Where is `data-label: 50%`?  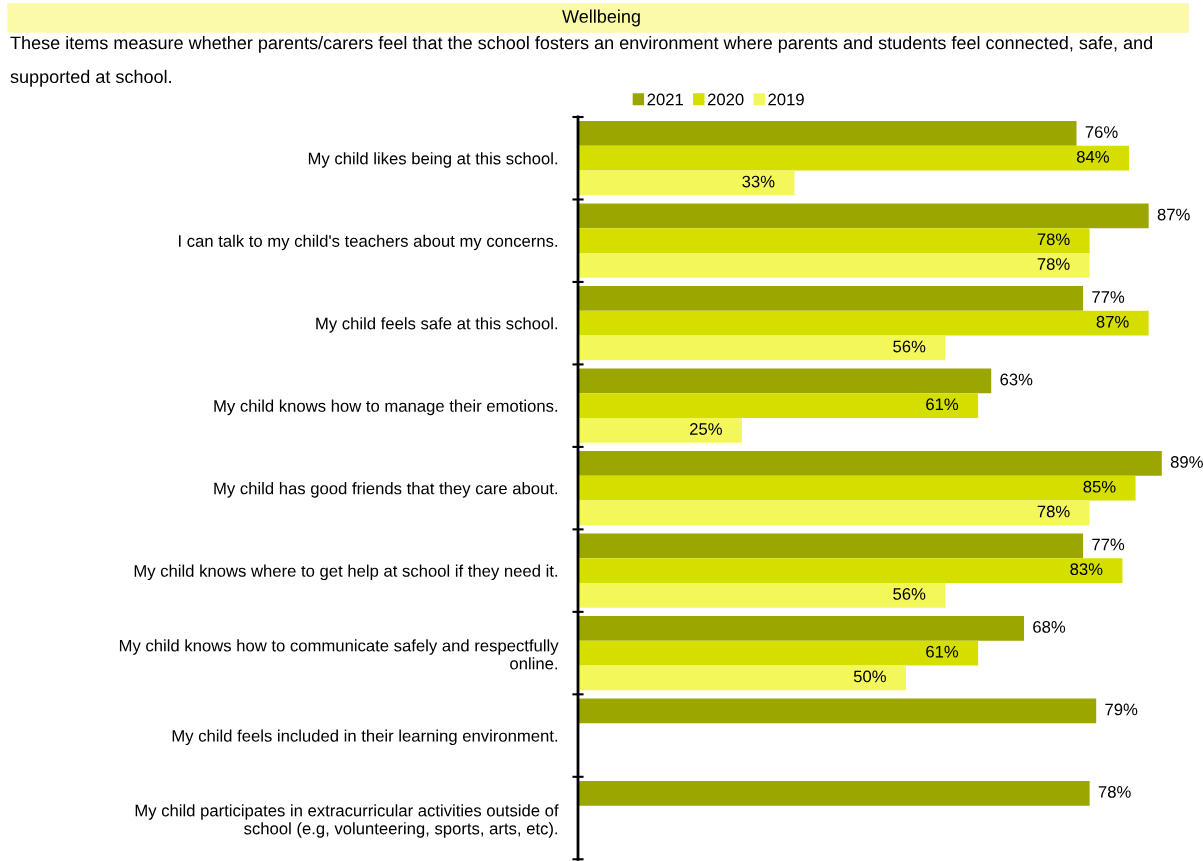 data-label: 50% is located at coordinates (869, 676).